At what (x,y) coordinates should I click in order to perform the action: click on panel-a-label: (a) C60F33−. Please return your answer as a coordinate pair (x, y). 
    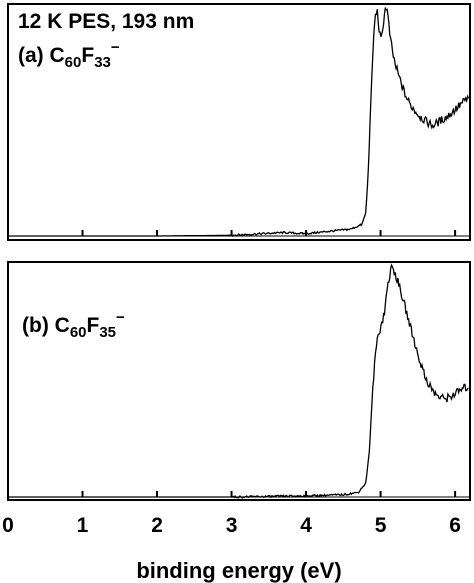
    Looking at the image, I should click on (69, 55).